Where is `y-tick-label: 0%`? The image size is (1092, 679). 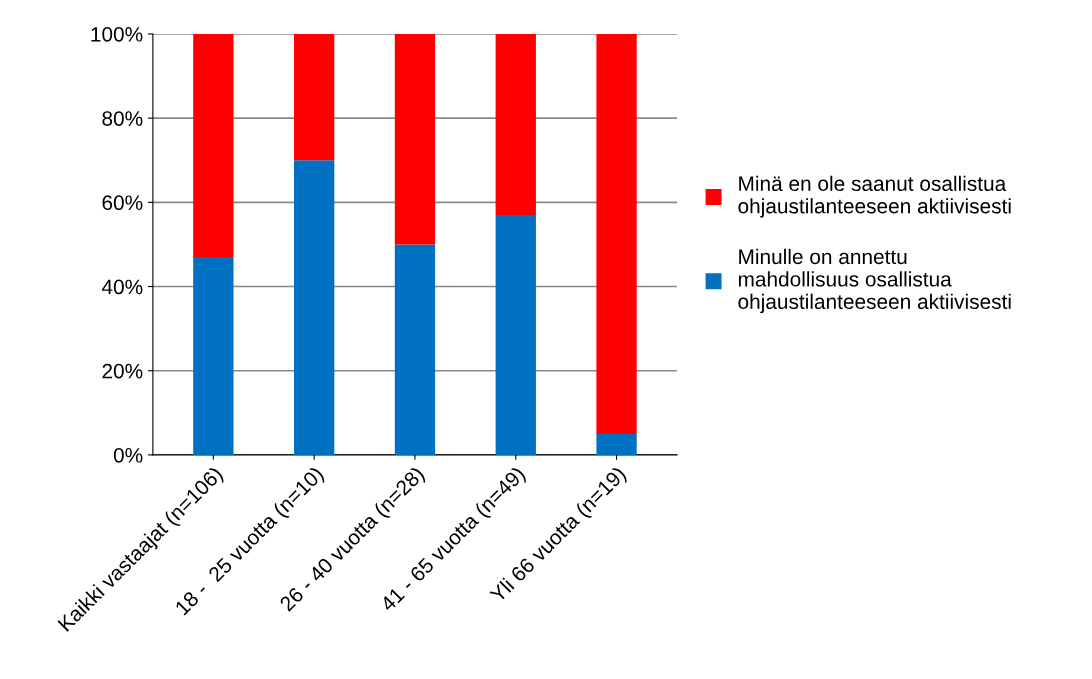 y-tick-label: 0% is located at coordinates (128, 455).